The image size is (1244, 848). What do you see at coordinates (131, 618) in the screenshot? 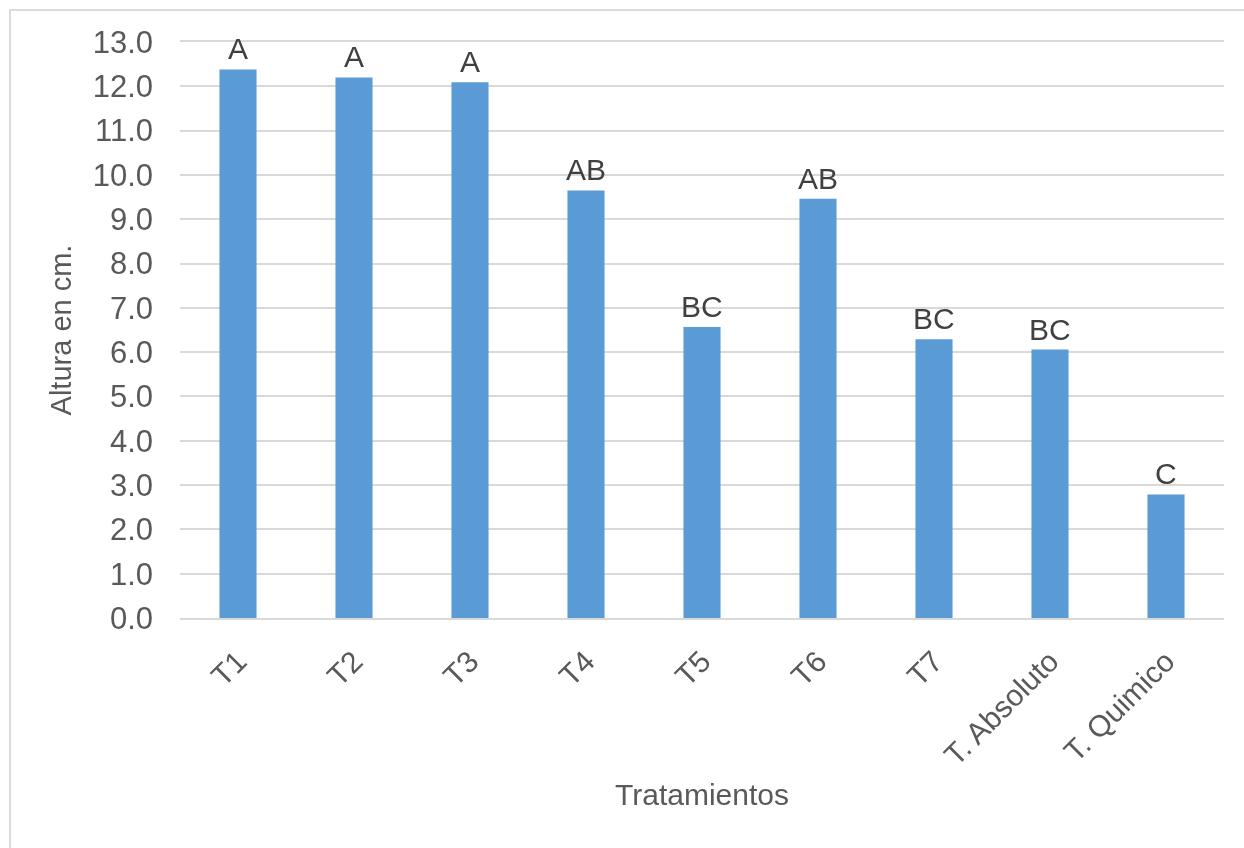
I see `y-tick-label: 0.0` at bounding box center [131, 618].